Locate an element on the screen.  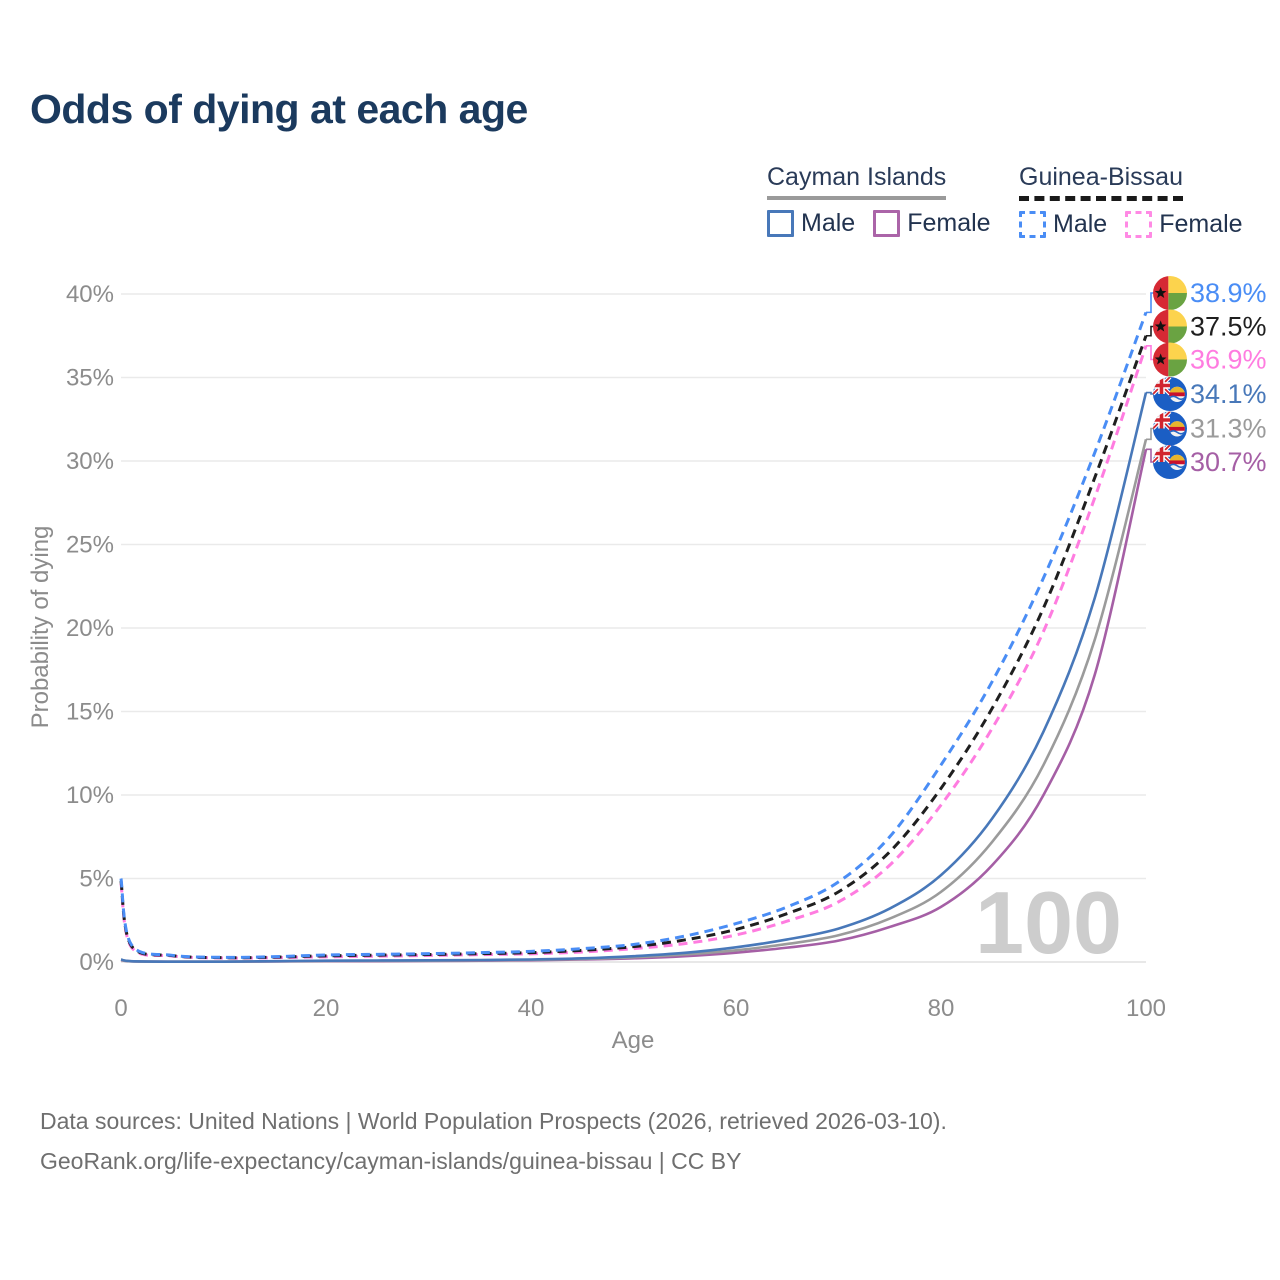
y-axis-title: Probability of dying is located at coordinates (40, 627).